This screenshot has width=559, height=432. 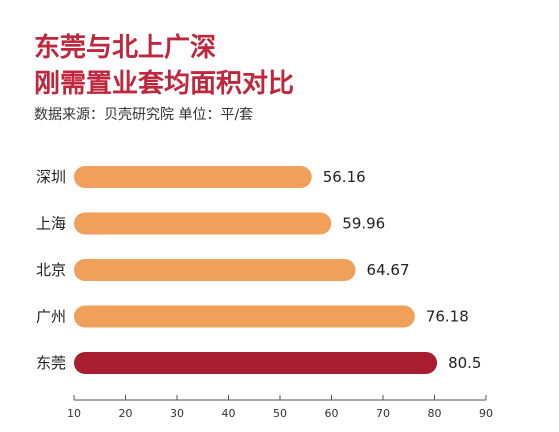 I want to click on x-tick-label: 70, so click(x=383, y=413).